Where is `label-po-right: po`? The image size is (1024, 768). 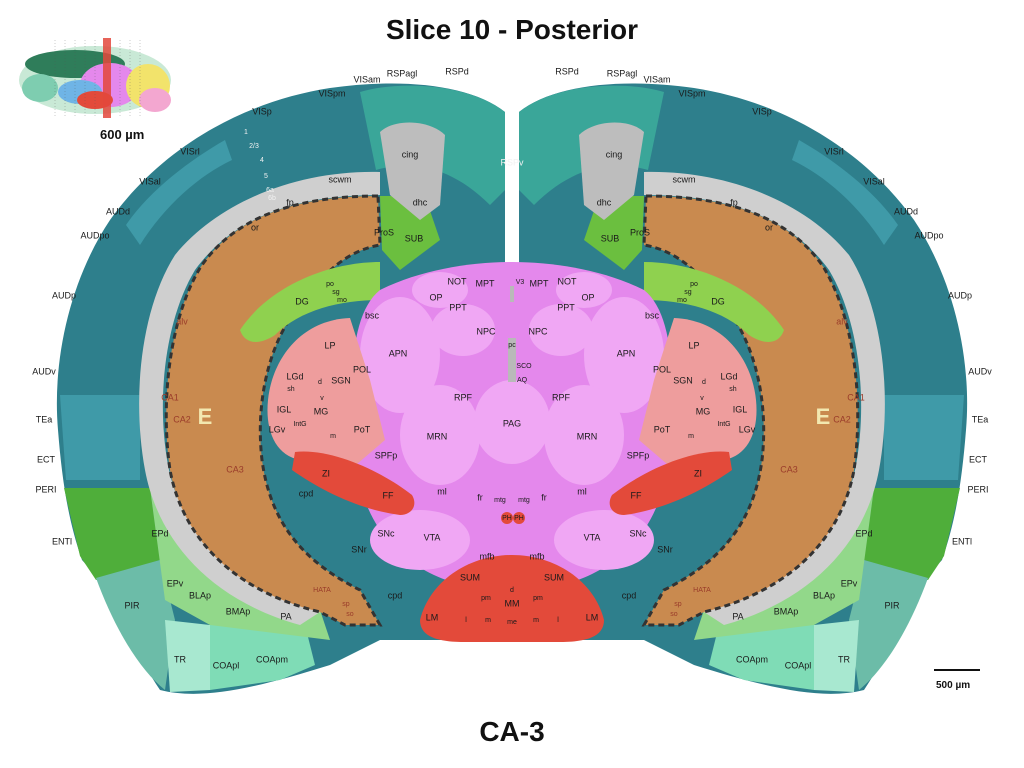 label-po-right: po is located at coordinates (694, 284).